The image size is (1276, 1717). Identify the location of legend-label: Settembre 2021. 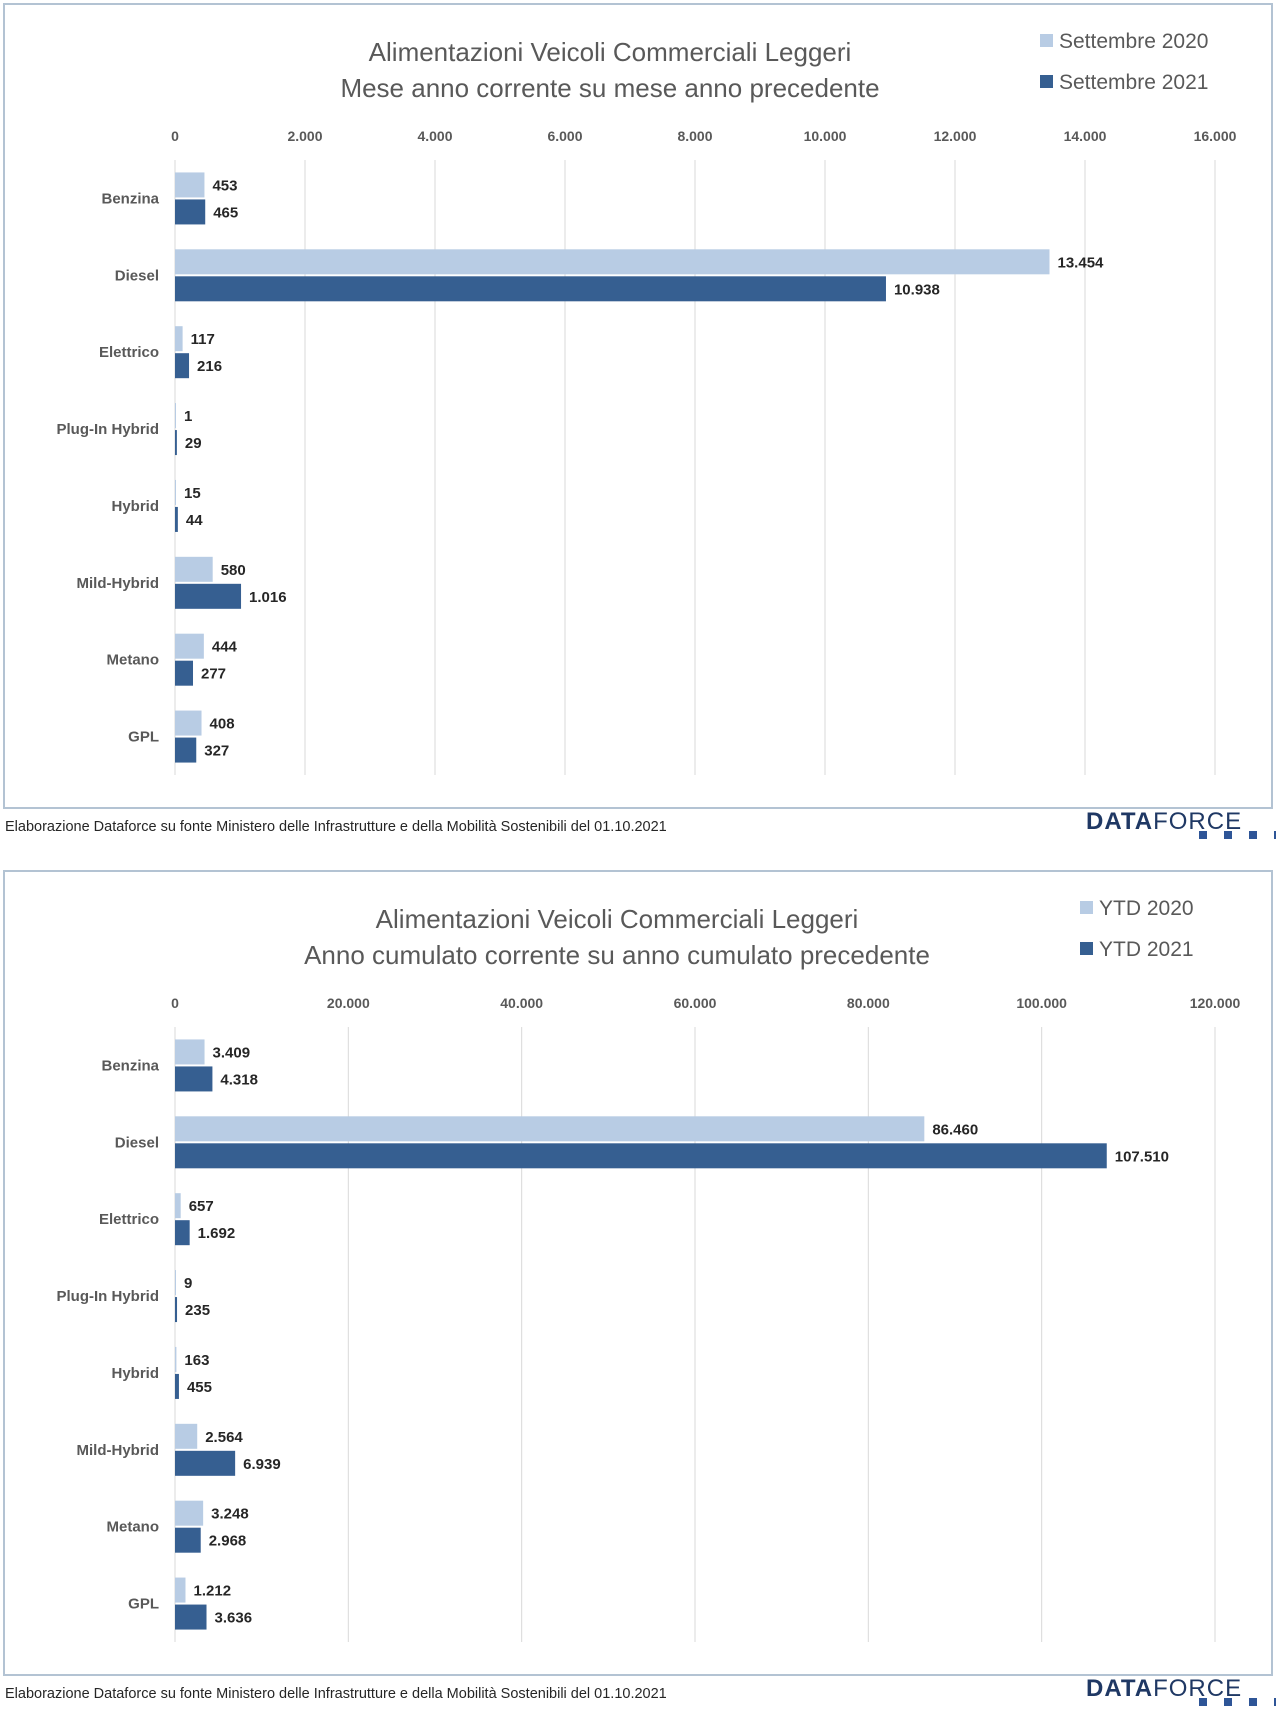
(1133, 82).